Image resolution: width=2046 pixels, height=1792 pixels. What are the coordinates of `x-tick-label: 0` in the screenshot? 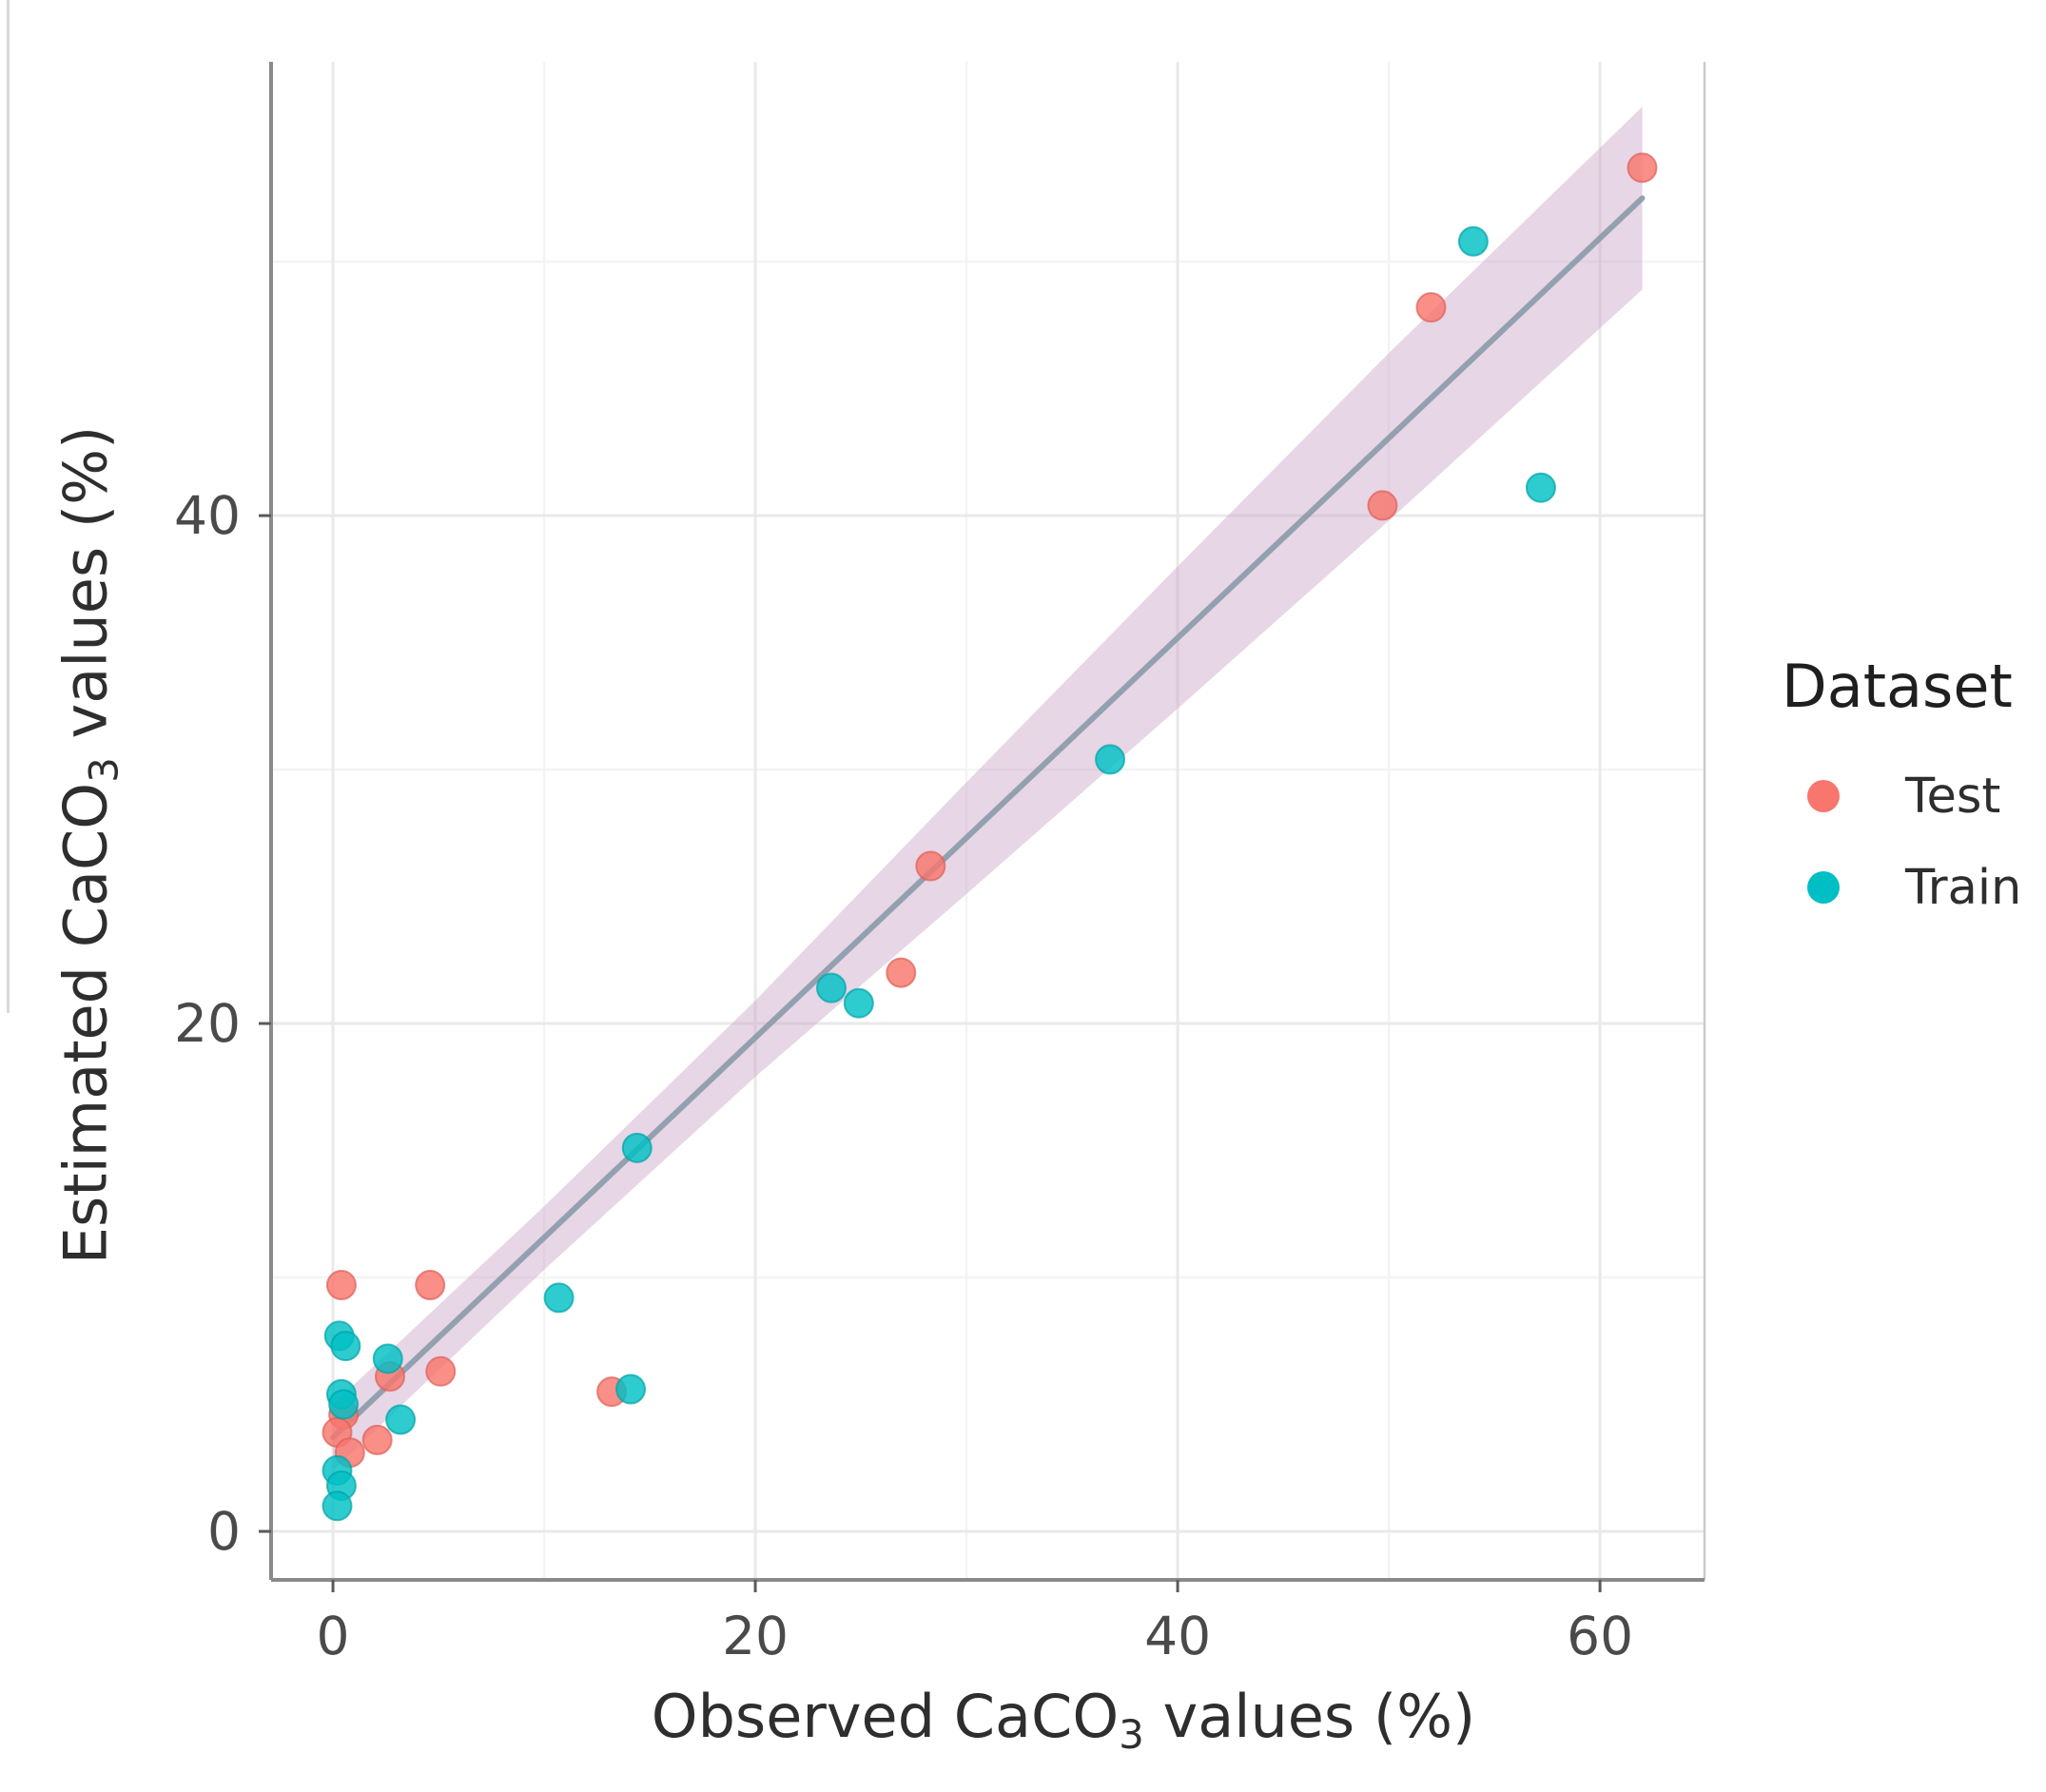 It's located at (333, 1636).